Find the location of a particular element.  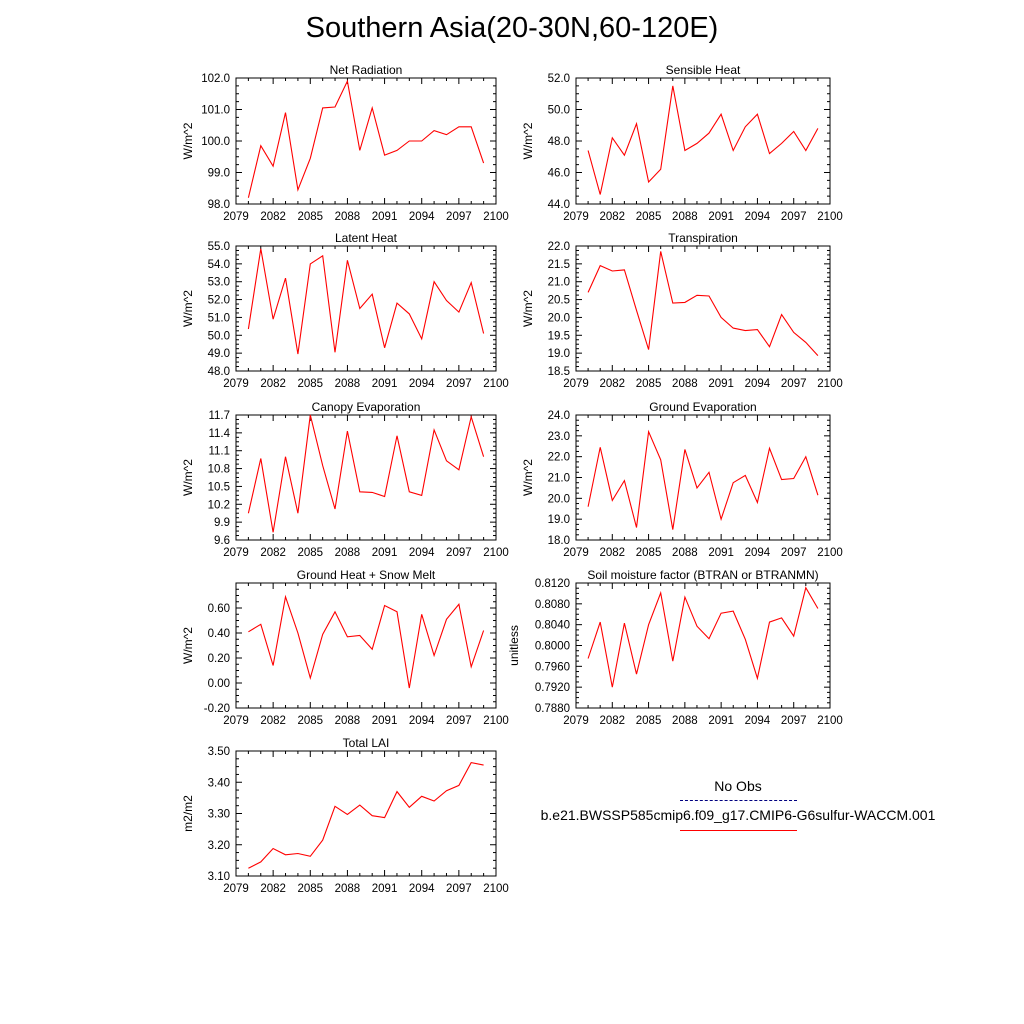

y-tick-label: 44.0 is located at coordinates (559, 205).